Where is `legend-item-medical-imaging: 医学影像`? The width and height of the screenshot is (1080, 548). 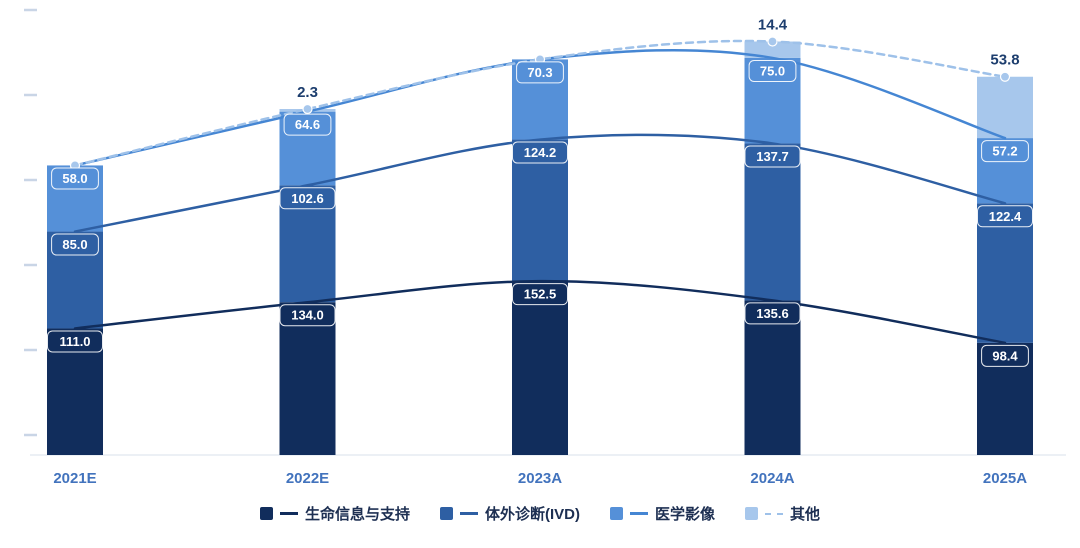 legend-item-medical-imaging: 医学影像 is located at coordinates (662, 513).